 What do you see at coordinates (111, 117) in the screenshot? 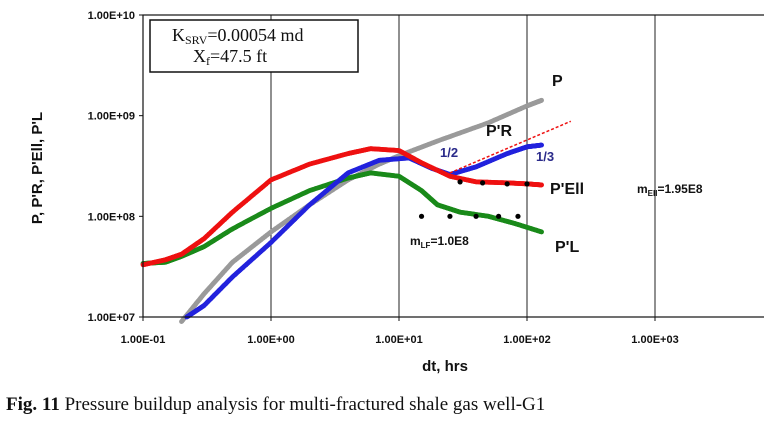
I see `y-tick-label: 1.00E+09` at bounding box center [111, 117].